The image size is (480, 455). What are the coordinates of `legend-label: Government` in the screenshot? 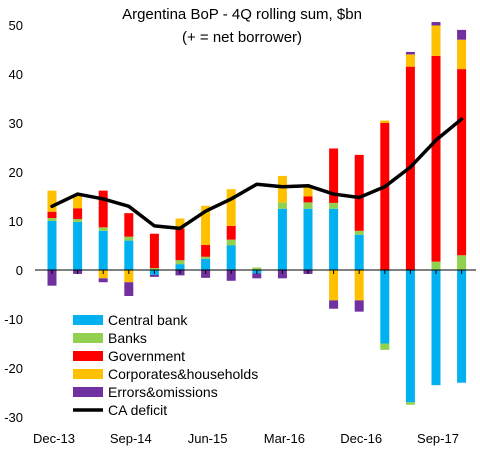 It's located at (146, 356).